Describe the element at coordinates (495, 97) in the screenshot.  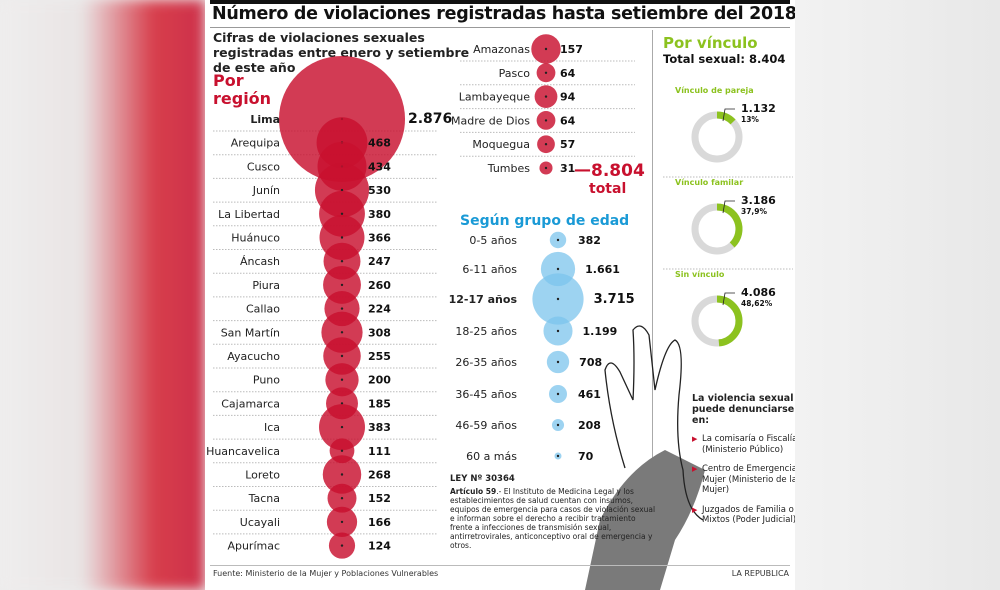
I see `region-label: Lambayeque` at that location.